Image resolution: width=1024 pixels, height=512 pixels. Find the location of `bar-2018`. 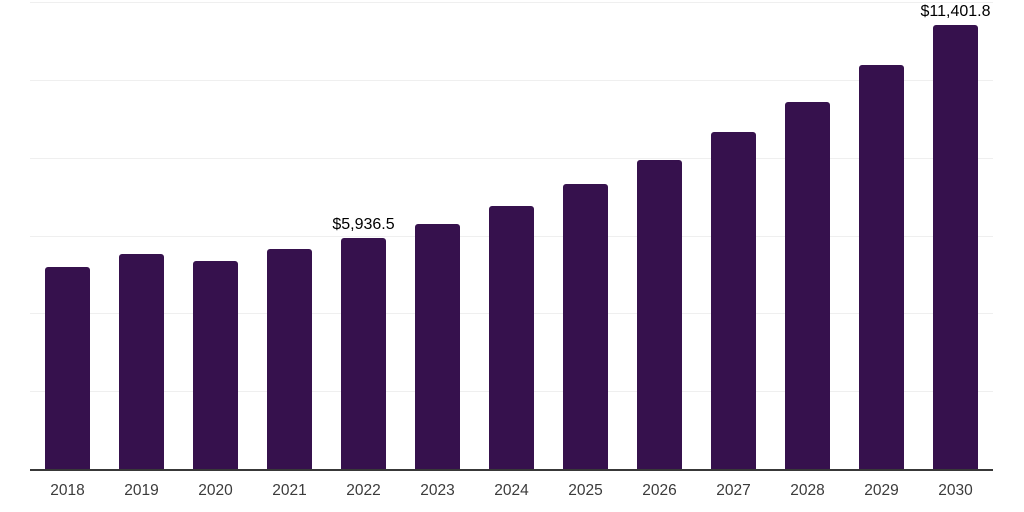

bar-2018 is located at coordinates (67, 367).